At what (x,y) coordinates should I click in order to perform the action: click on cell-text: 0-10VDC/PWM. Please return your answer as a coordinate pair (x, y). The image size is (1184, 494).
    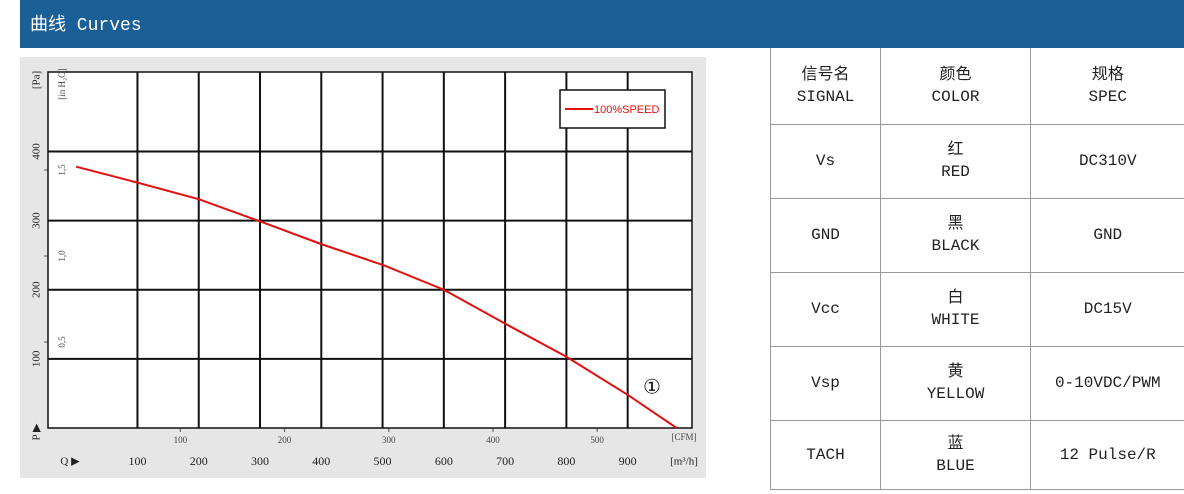
    Looking at the image, I should click on (1107, 383).